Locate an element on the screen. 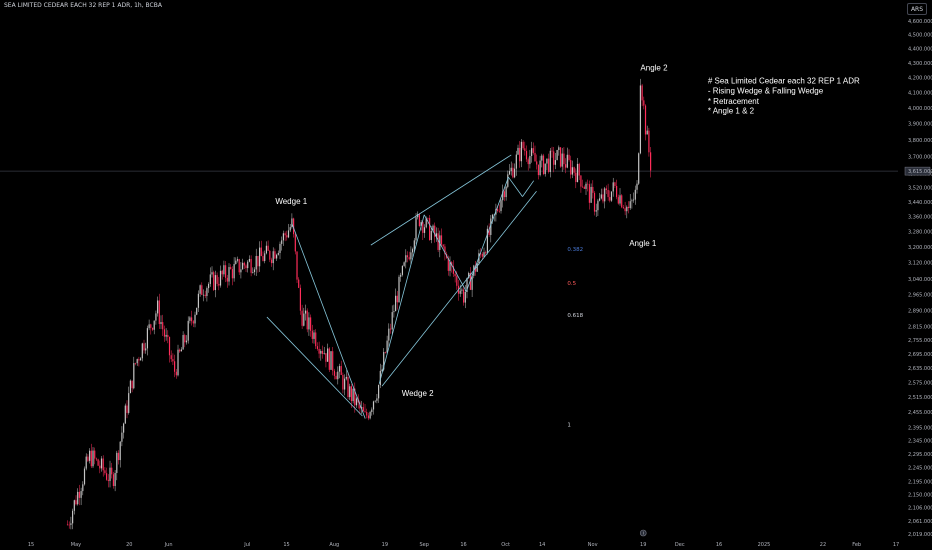 This screenshot has height=550, width=932. trendlines-layer is located at coordinates (401, 286).